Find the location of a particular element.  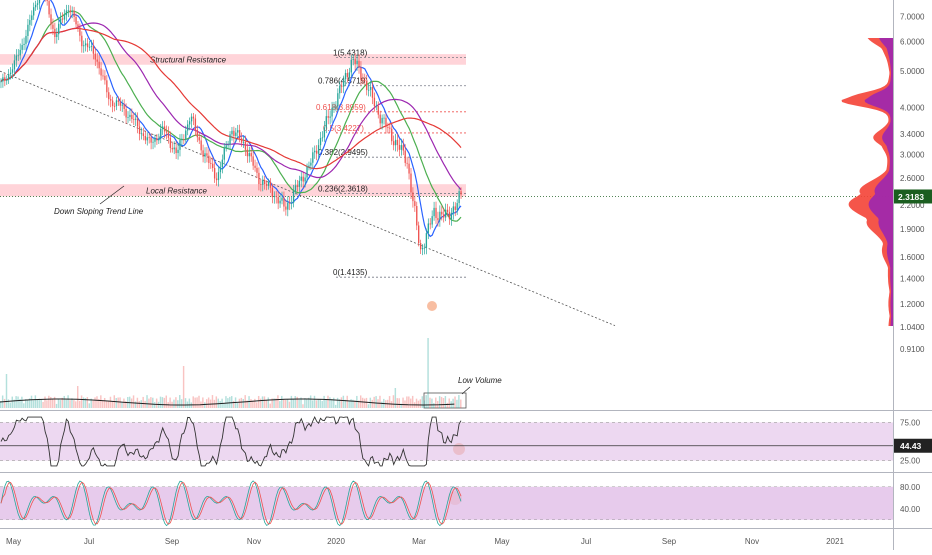

low-volume-annotation: Low Volume is located at coordinates (480, 380).